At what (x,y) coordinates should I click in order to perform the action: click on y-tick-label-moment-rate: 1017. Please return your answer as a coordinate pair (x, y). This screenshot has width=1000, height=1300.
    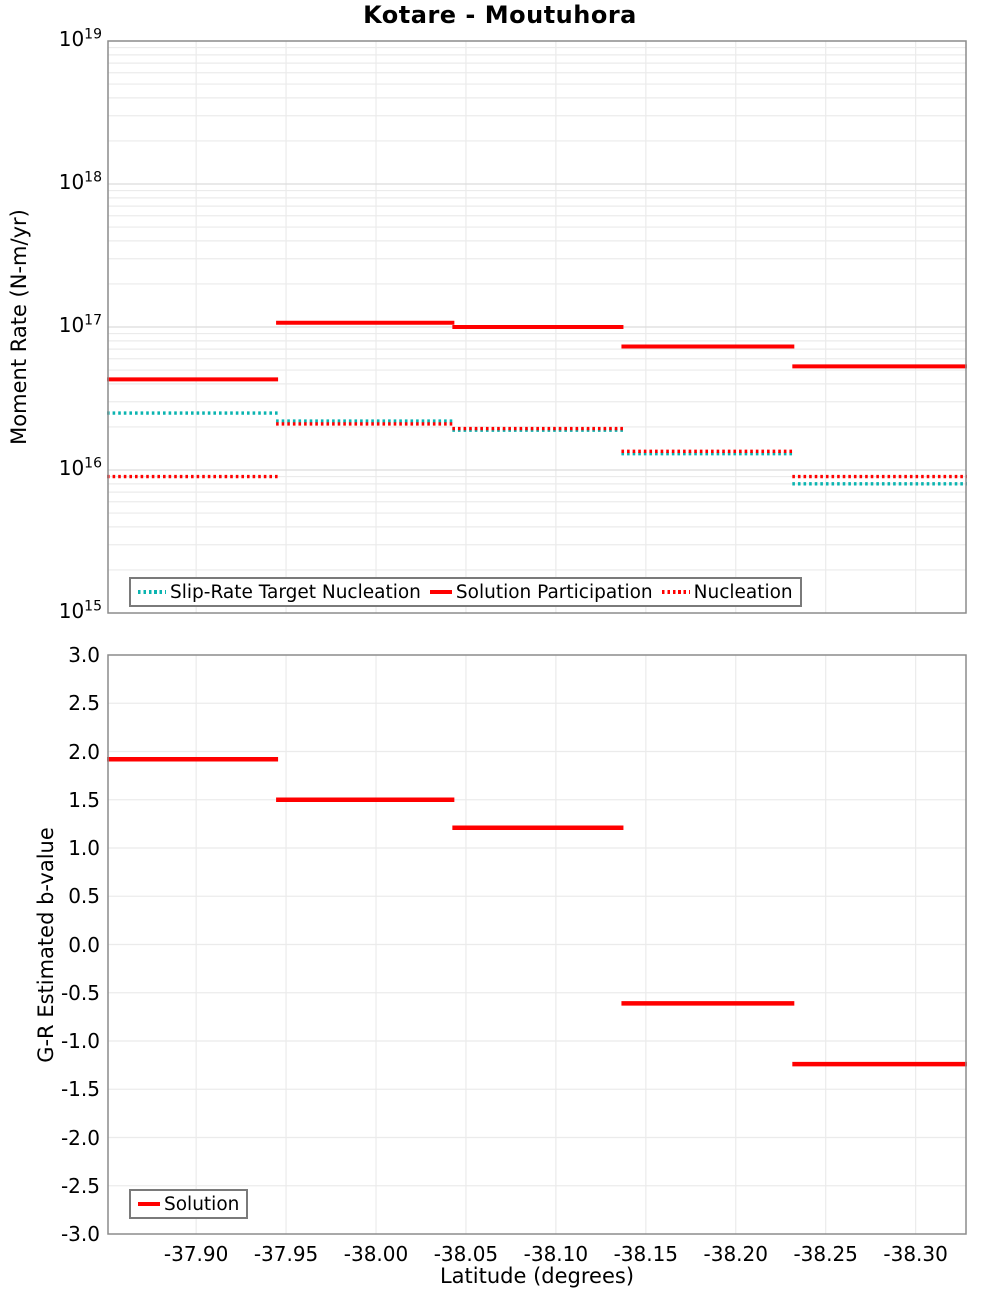
    Looking at the image, I should click on (80, 324).